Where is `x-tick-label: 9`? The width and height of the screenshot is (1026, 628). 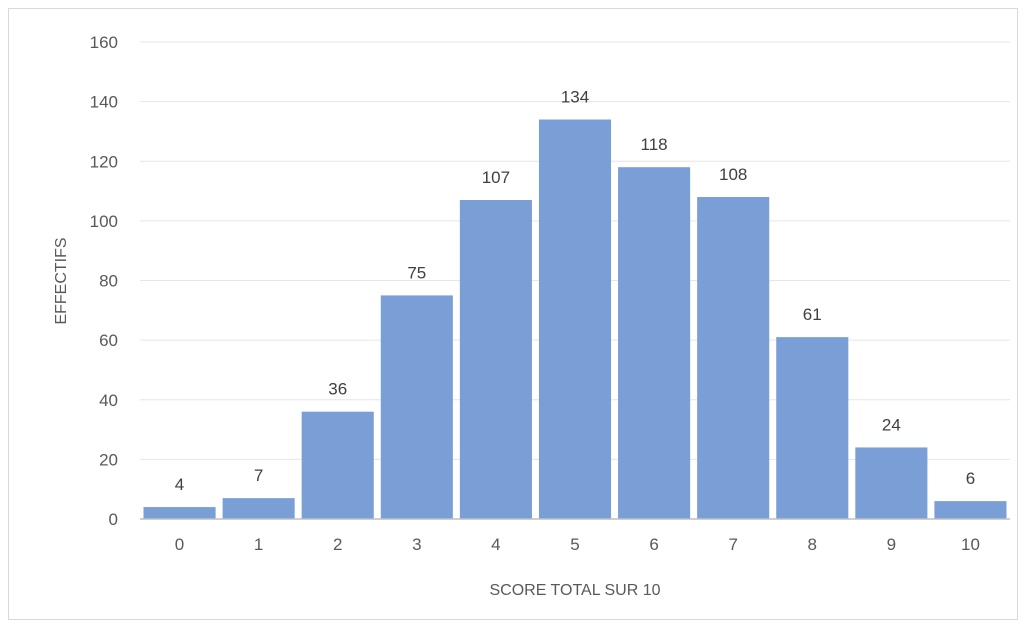 x-tick-label: 9 is located at coordinates (891, 544).